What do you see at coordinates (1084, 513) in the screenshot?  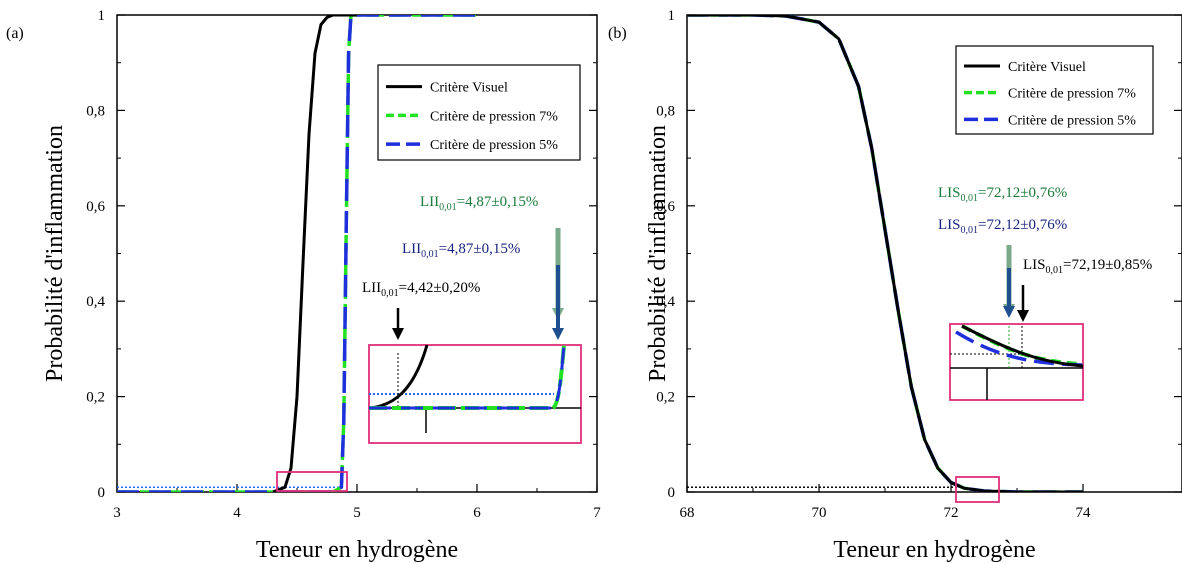 I see `x-tick-label: 74` at bounding box center [1084, 513].